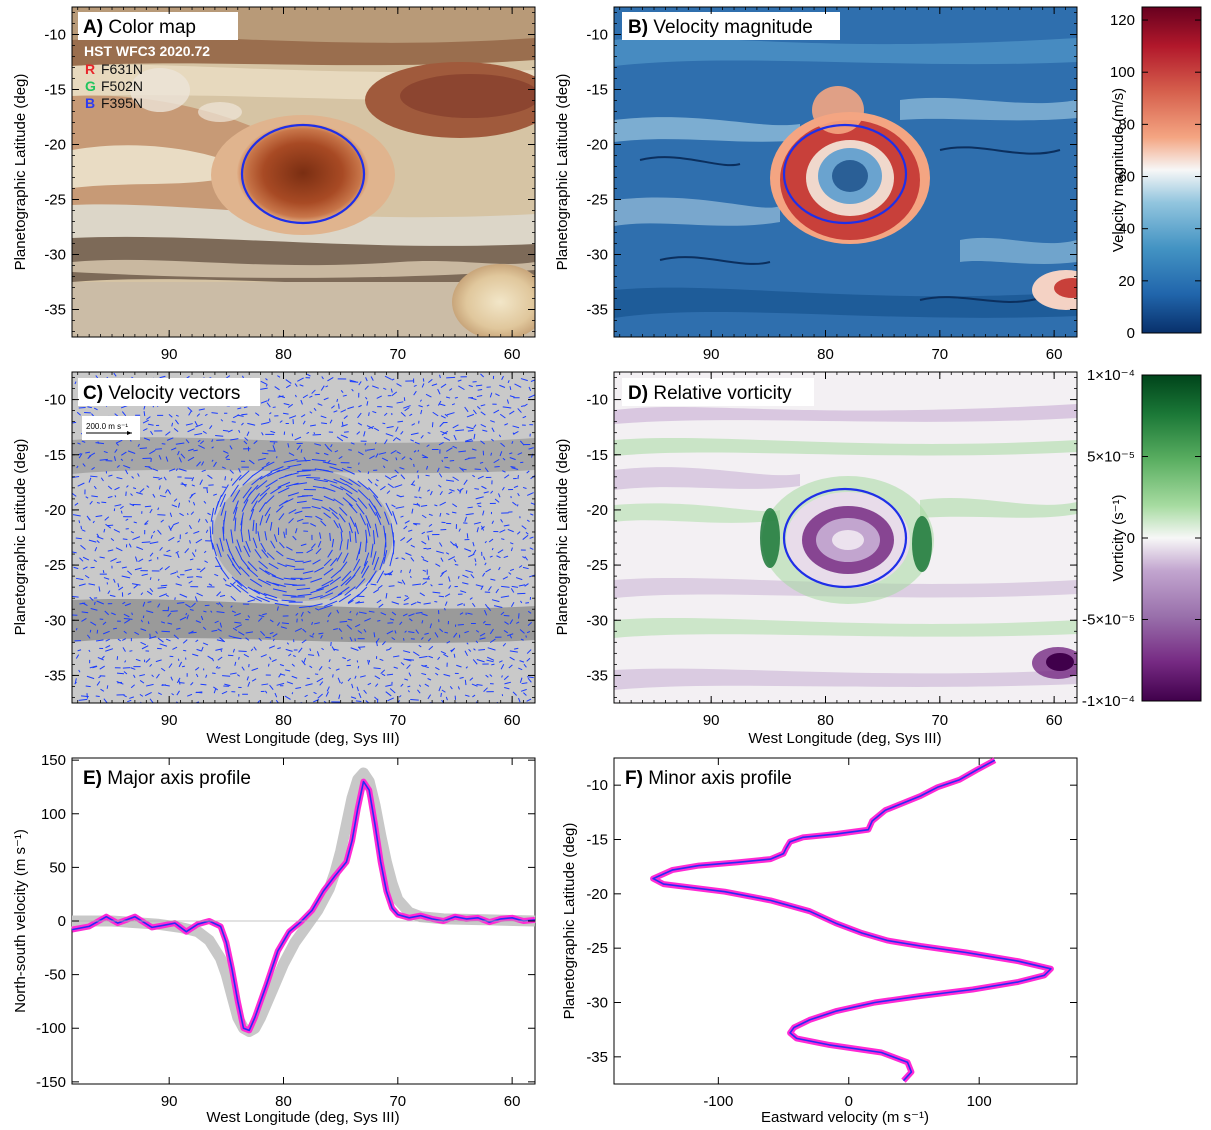 The height and width of the screenshot is (1130, 1211). I want to click on colorbar-tick-label: 0, so click(1131, 538).